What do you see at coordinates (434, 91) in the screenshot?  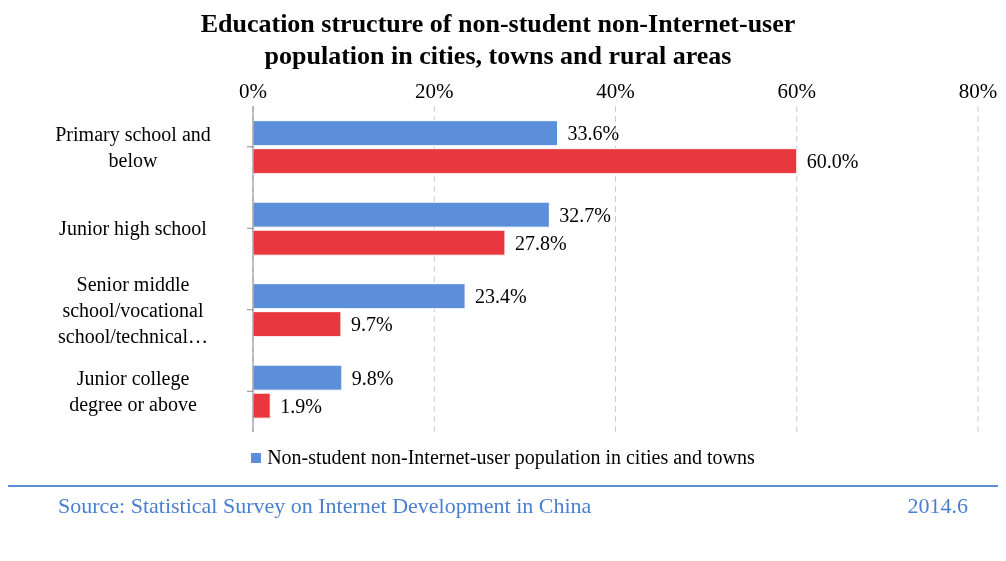 I see `x-tick-label: 20%` at bounding box center [434, 91].